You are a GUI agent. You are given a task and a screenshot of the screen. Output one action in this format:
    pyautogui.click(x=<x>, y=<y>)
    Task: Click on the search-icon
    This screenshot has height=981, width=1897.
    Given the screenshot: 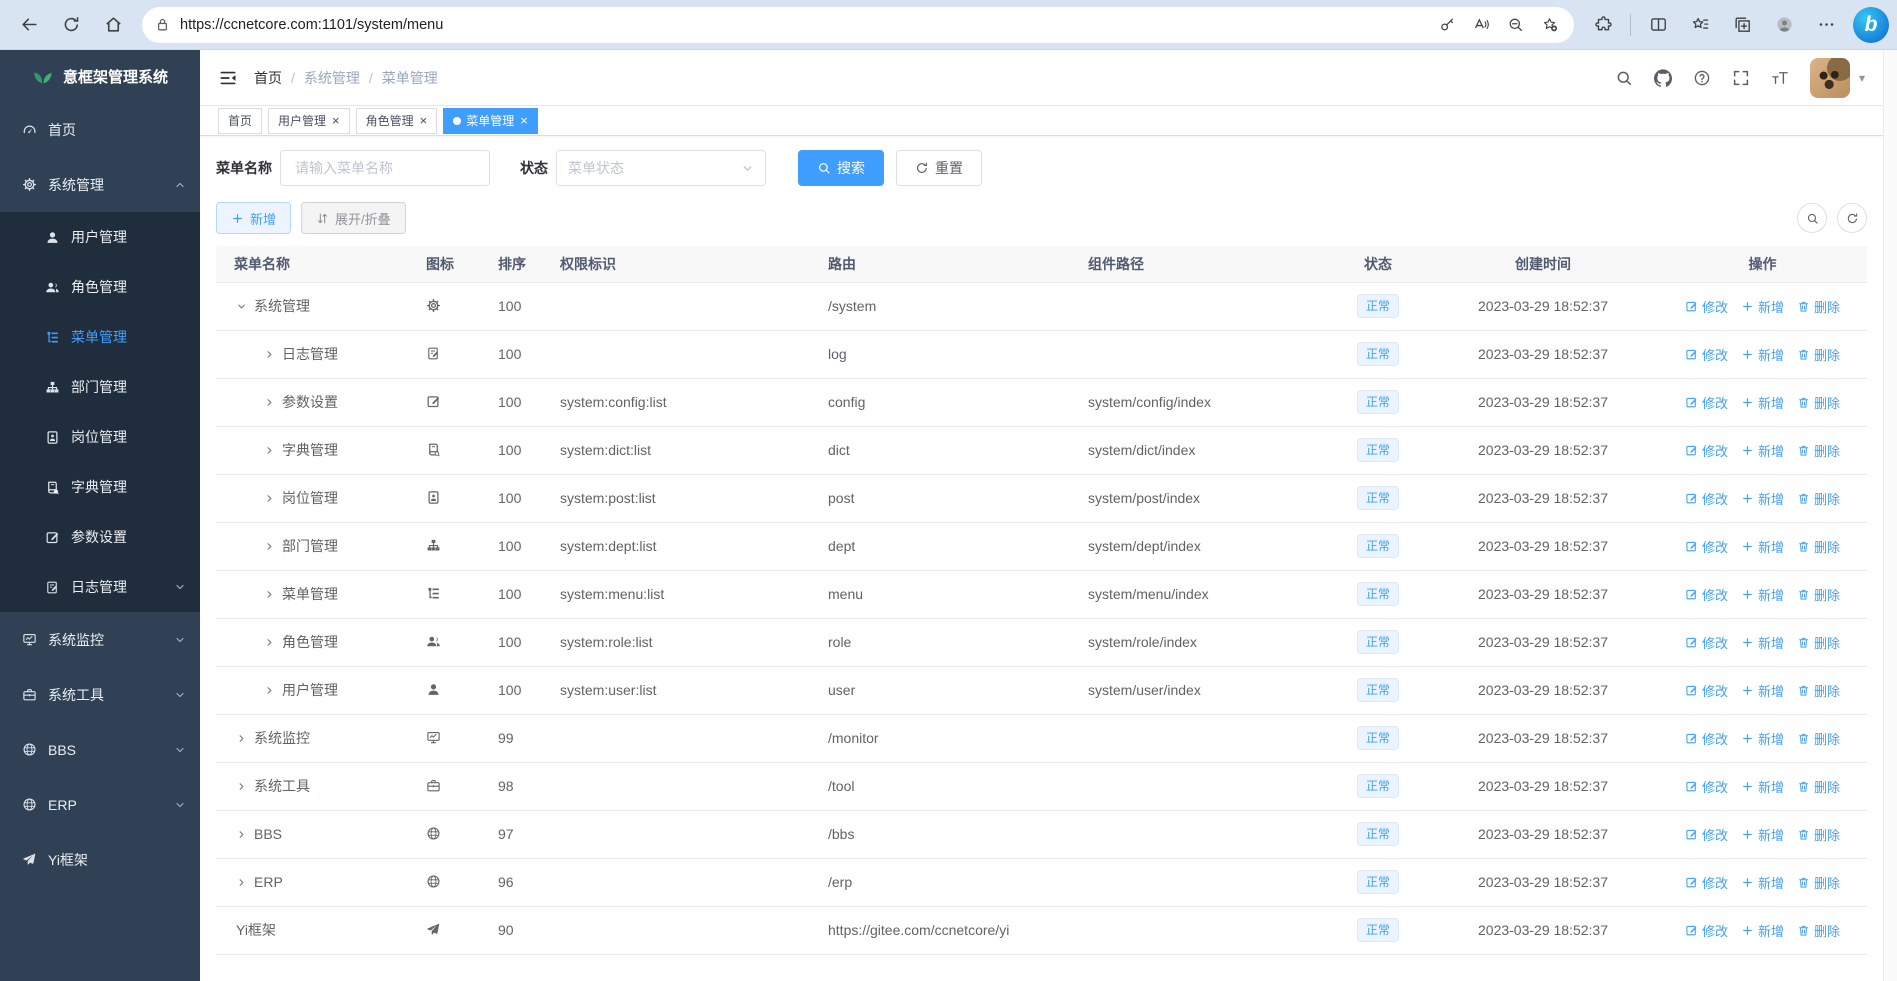 What is the action you would take?
    pyautogui.click(x=1624, y=78)
    